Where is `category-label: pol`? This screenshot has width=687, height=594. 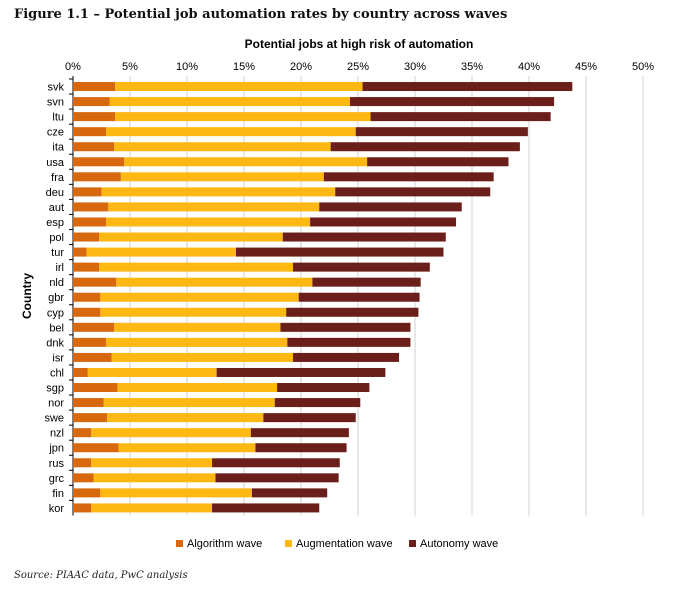
category-label: pol is located at coordinates (56, 238).